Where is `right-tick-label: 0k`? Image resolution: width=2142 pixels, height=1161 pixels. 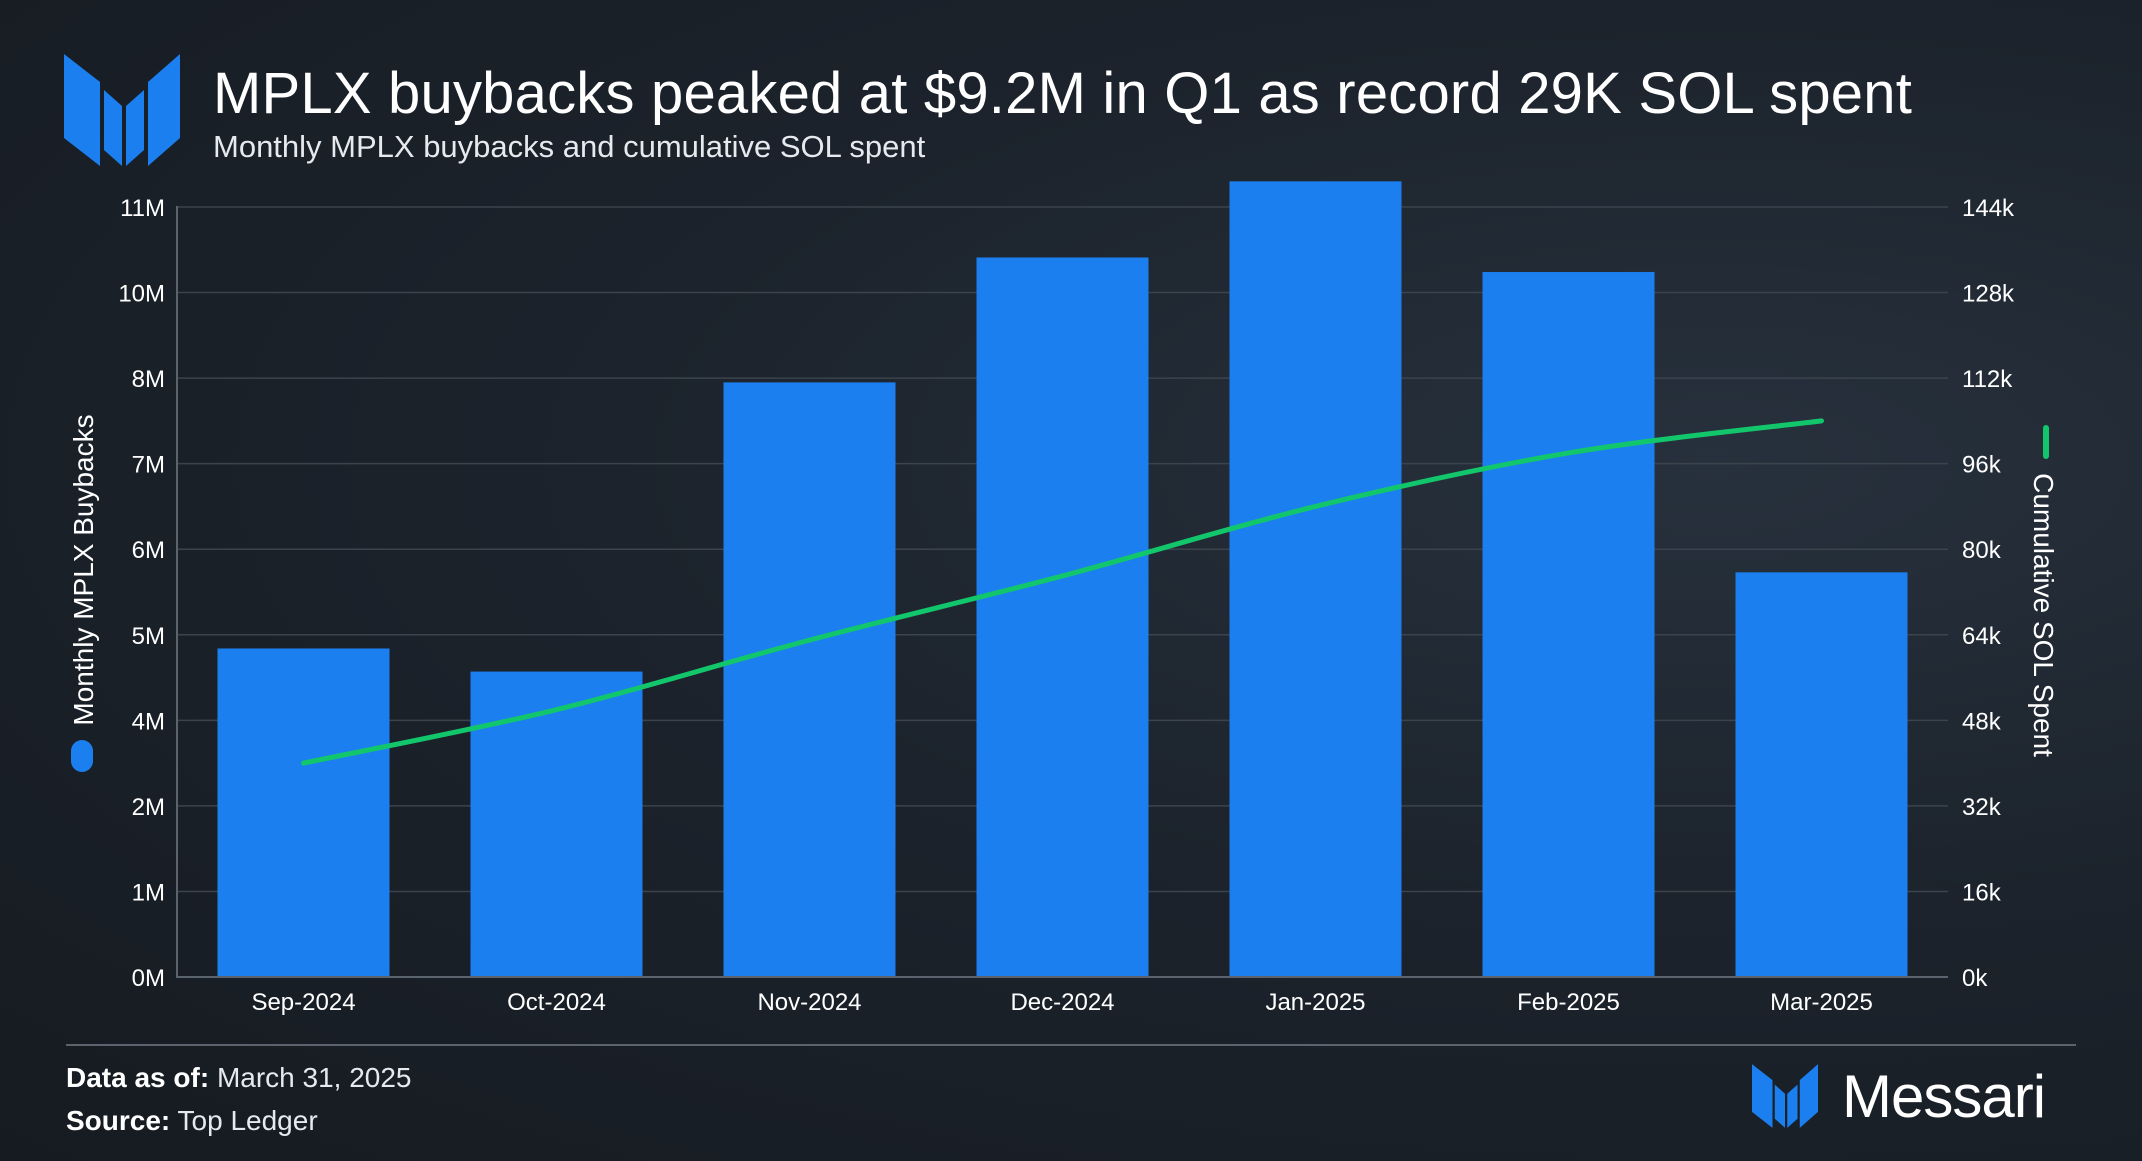 right-tick-label: 0k is located at coordinates (1975, 978).